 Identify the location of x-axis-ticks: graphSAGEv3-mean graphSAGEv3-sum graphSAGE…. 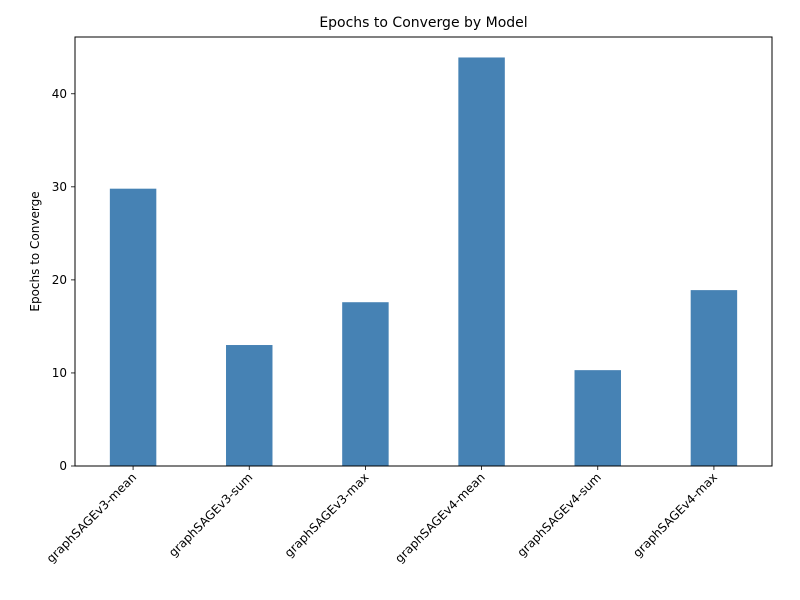
(382, 516).